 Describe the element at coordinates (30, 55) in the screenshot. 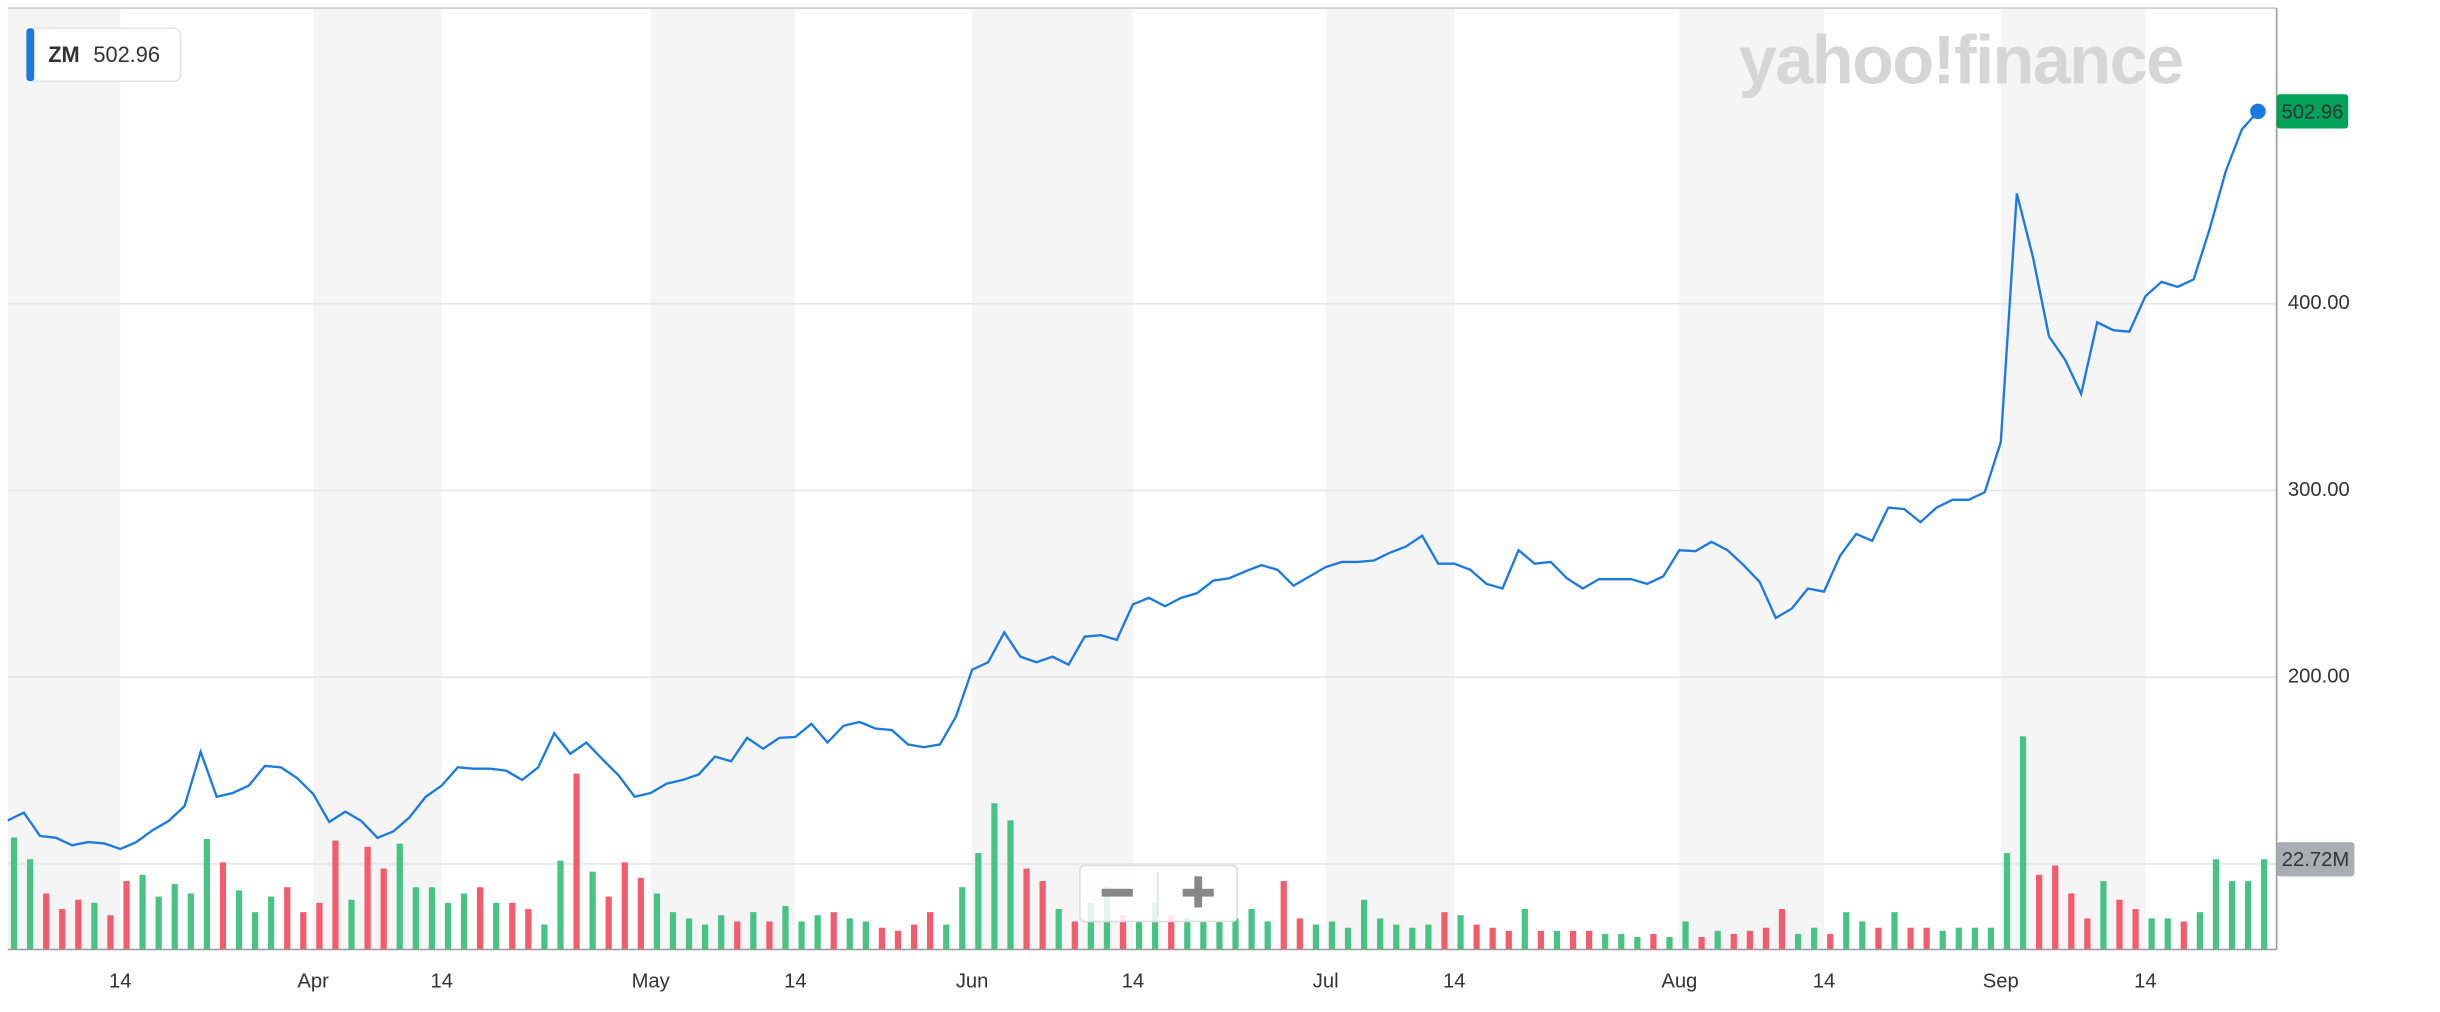

I see `legend-swatch` at that location.